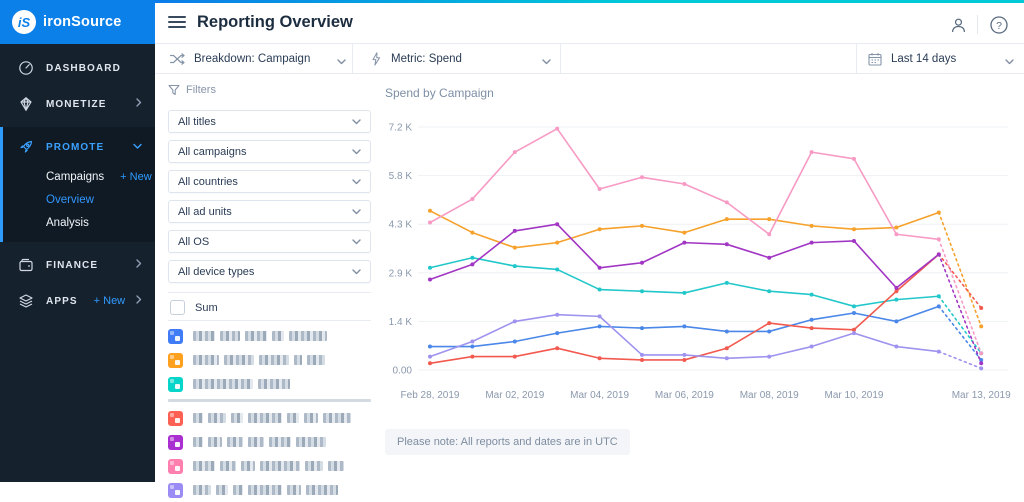 The image size is (1024, 502). Describe the element at coordinates (401, 176) in the screenshot. I see `svg-text: 5.8 K` at that location.